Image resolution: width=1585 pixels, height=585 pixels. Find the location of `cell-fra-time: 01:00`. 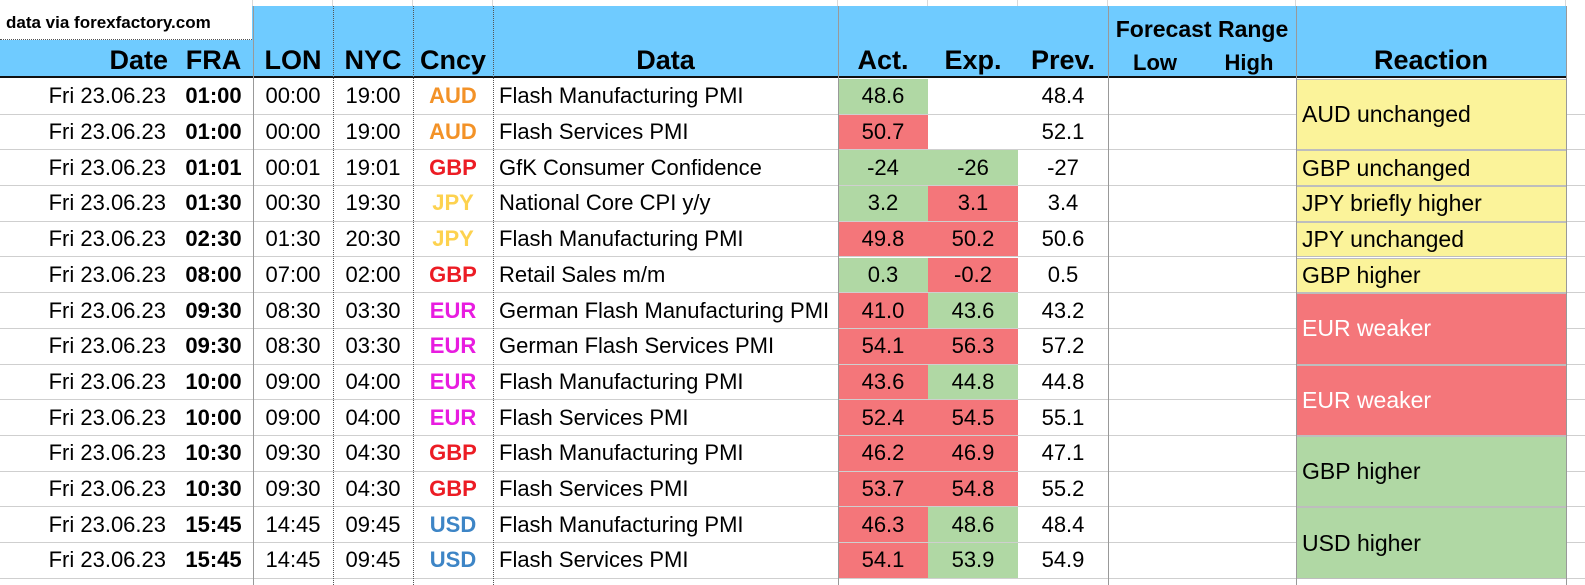

cell-fra-time: 01:00 is located at coordinates (213, 132).